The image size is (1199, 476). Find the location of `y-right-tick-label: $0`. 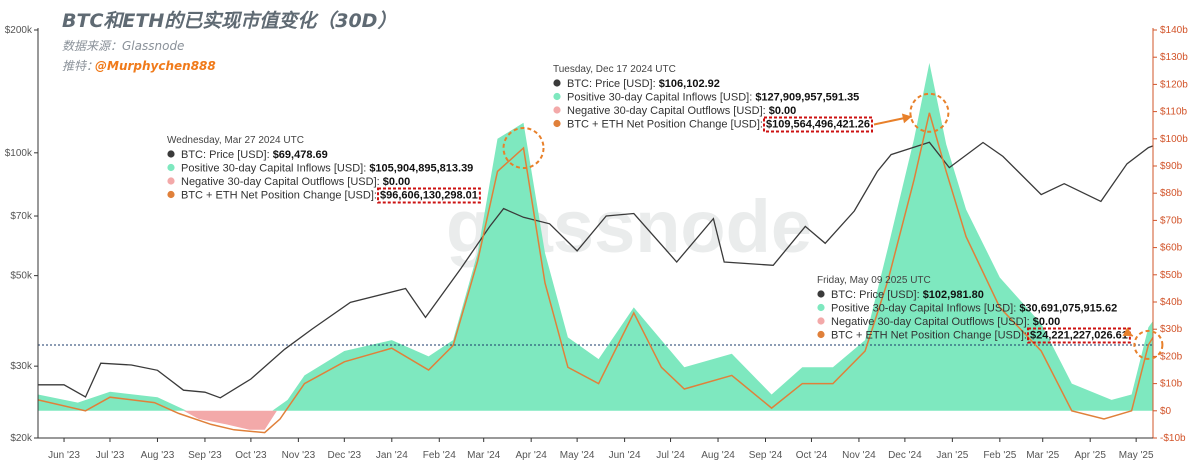

y-right-tick-label: $0 is located at coordinates (1166, 411).